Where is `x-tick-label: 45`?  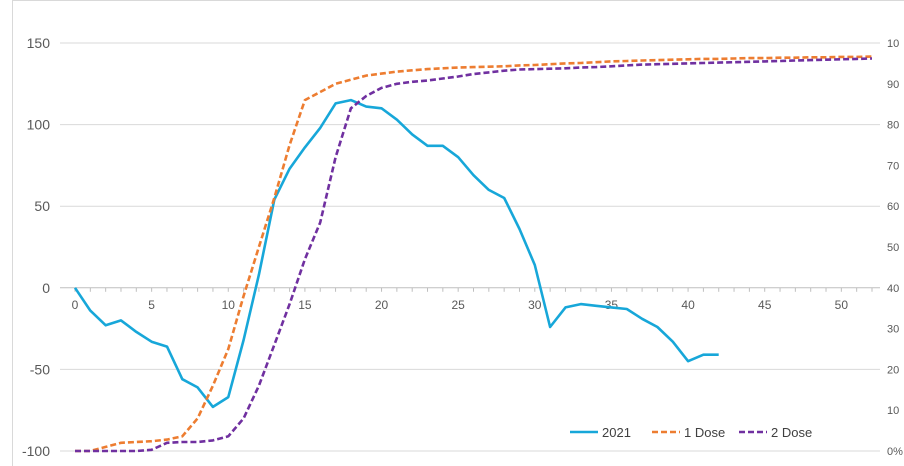 x-tick-label: 45 is located at coordinates (765, 305).